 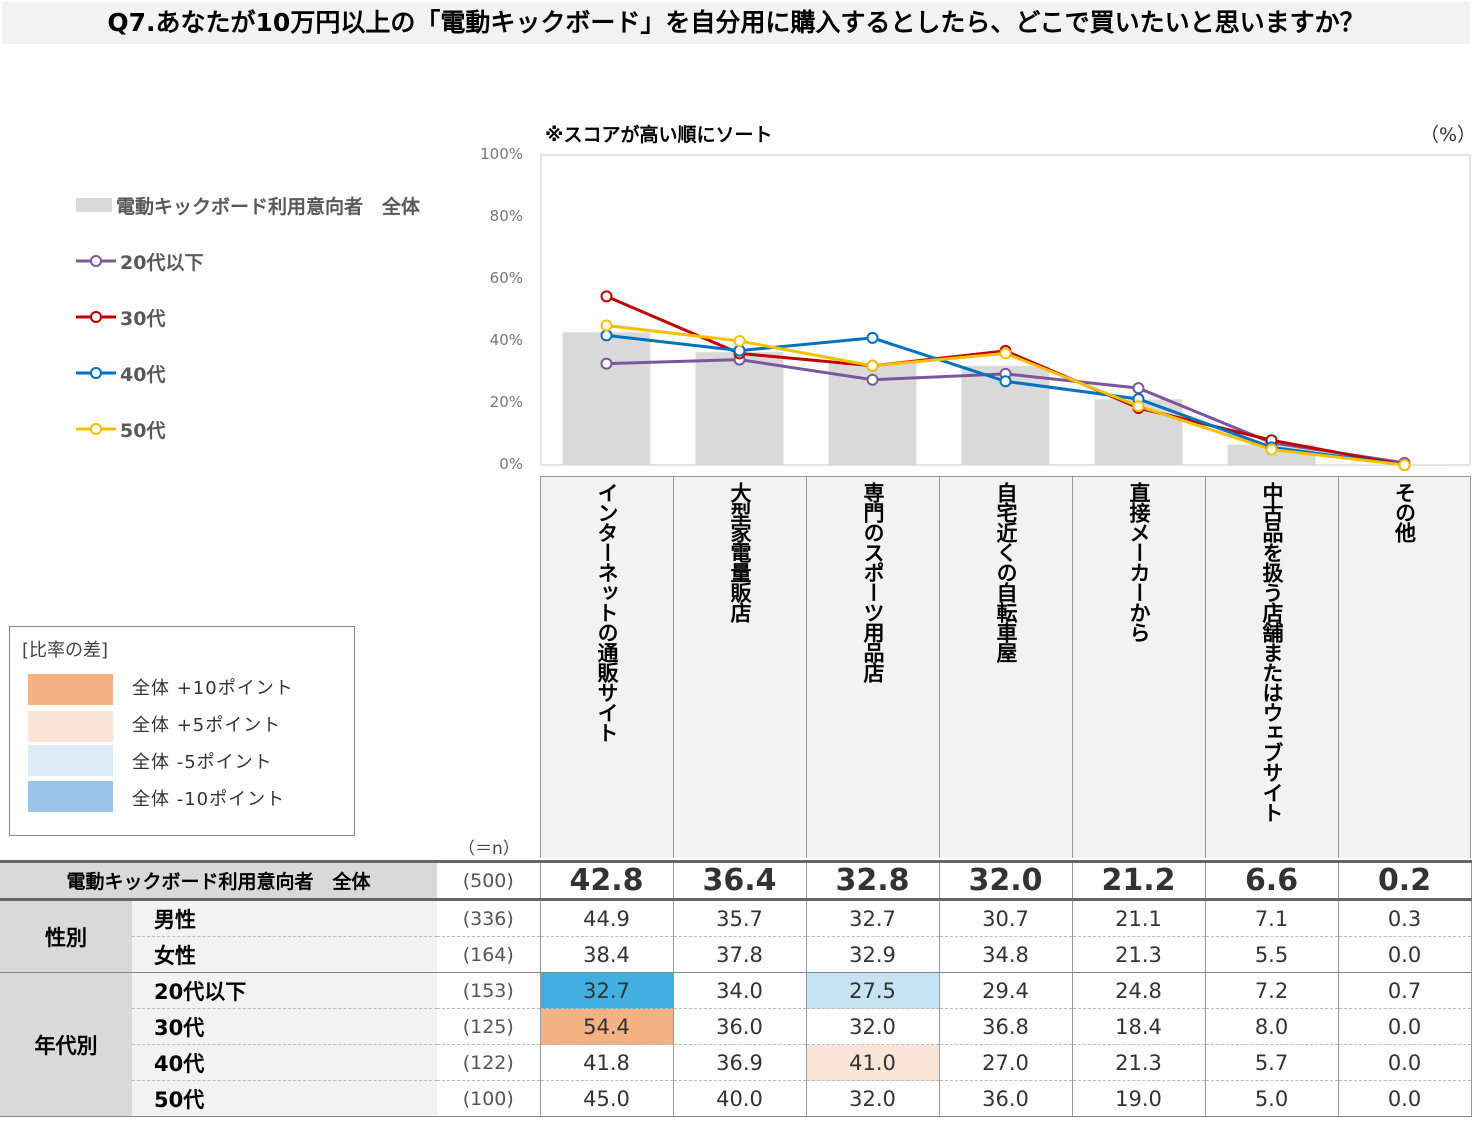 I want to click on row-label-male: 男性, so click(x=285, y=918).